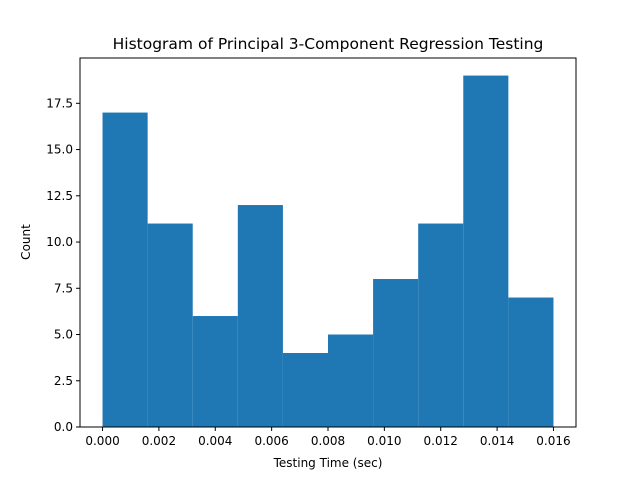  Describe the element at coordinates (63, 265) in the screenshot. I see `y-axis: 0.0 2.5 5.0 7.5 10.0 12.5 15.0 17.5` at that location.